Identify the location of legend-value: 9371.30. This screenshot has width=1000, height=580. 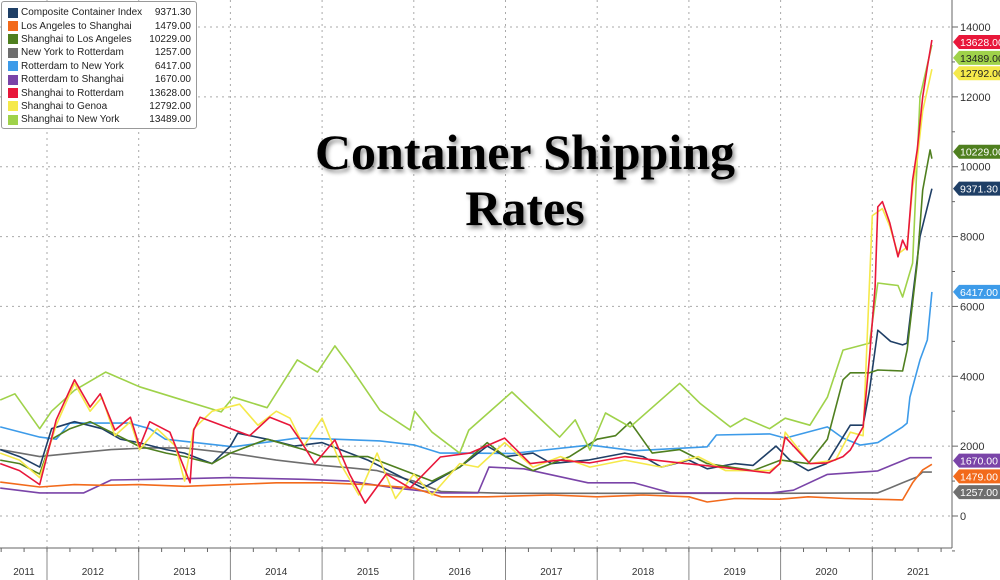
(172, 13).